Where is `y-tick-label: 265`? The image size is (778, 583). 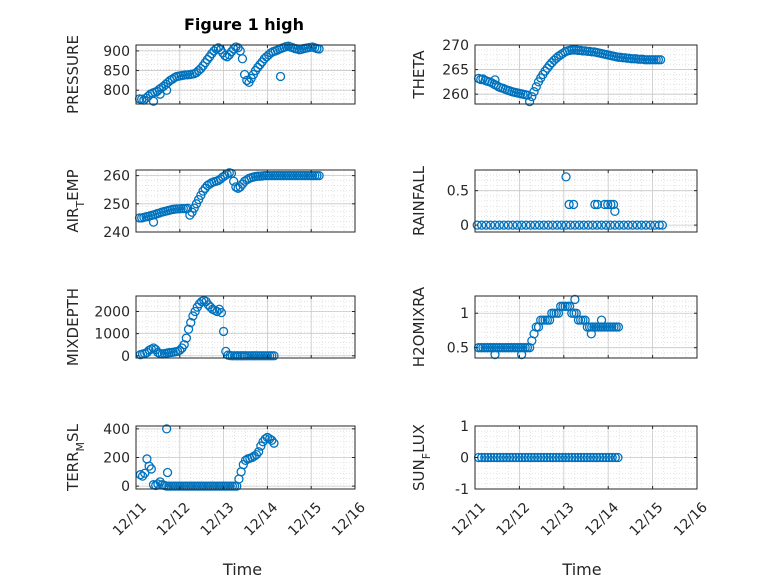 y-tick-label: 265 is located at coordinates (455, 71).